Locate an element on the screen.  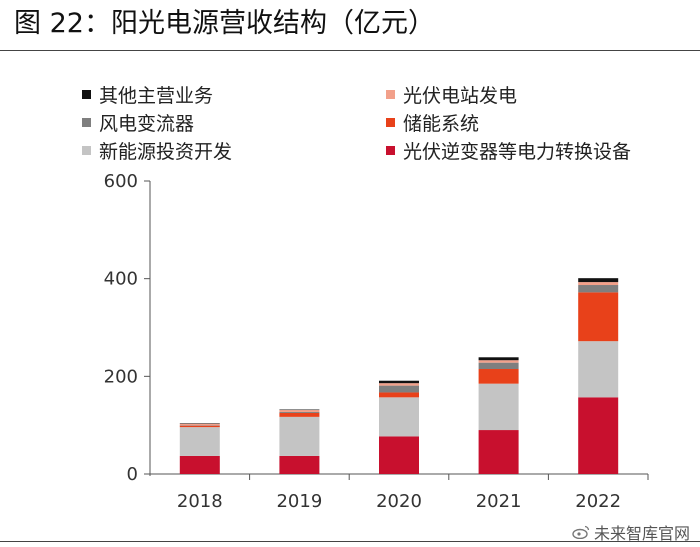
x-tick-label: 2021 is located at coordinates (499, 501).